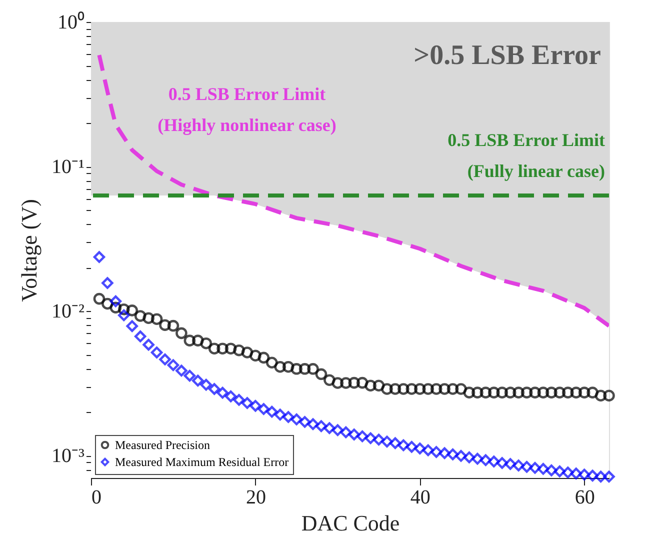 This screenshot has height=542, width=646. What do you see at coordinates (97, 497) in the screenshot?
I see `x-tick-label: 0` at bounding box center [97, 497].